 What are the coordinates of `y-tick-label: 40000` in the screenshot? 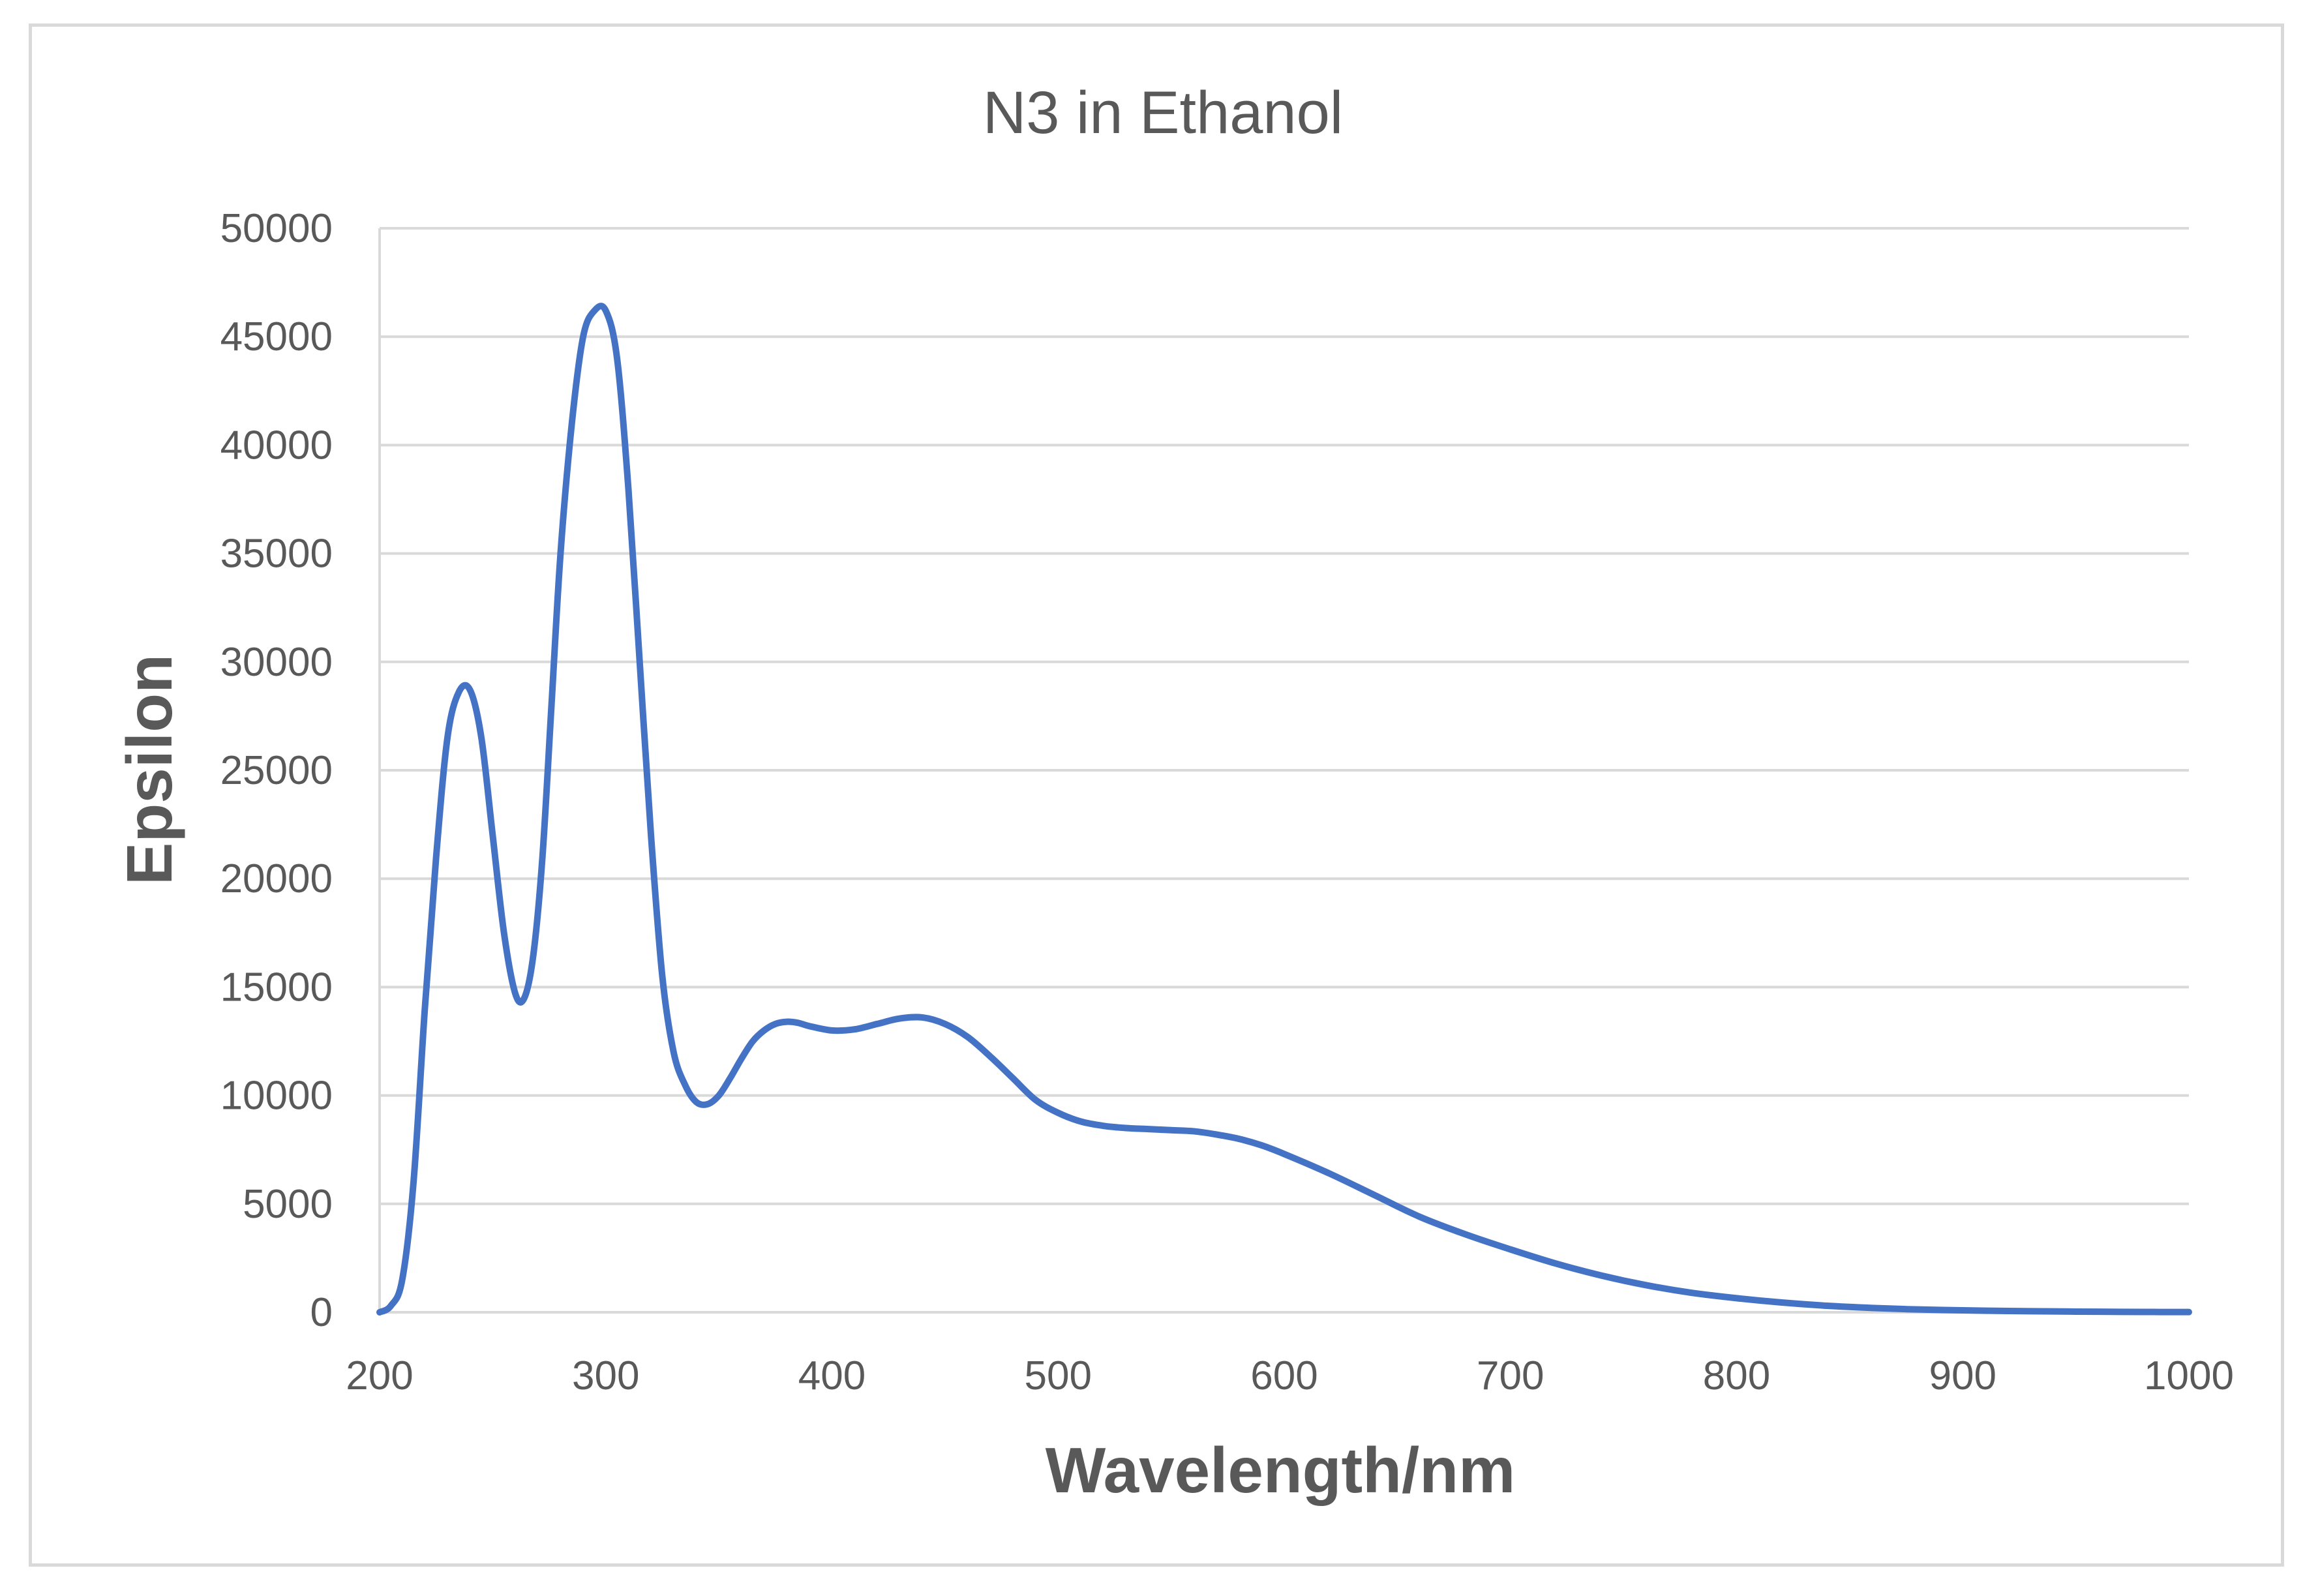 It's located at (276, 445).